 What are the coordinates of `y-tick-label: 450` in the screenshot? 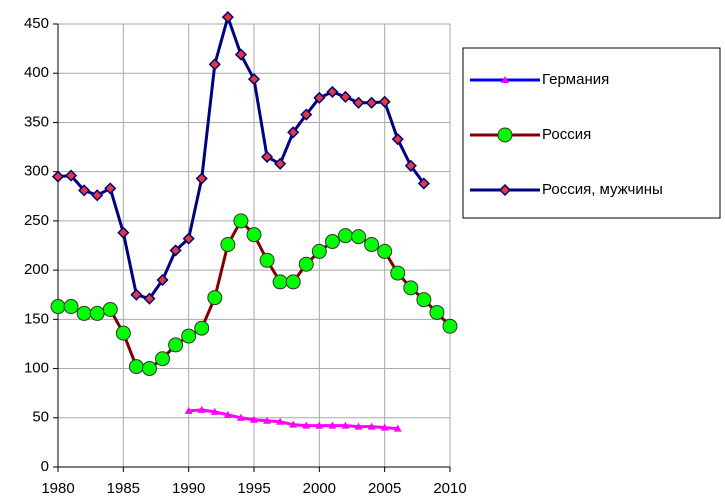 It's located at (36, 23).